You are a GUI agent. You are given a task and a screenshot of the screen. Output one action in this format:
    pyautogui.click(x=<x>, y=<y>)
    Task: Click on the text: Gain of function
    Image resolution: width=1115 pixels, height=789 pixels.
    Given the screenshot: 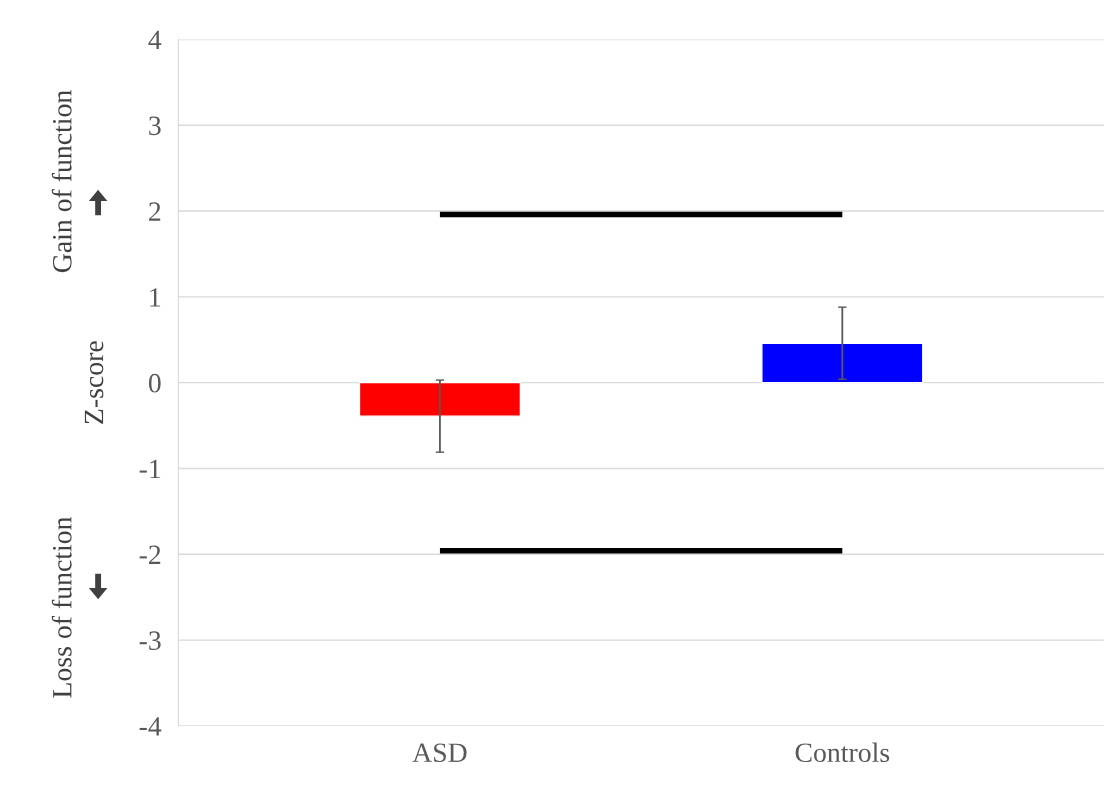 What is the action you would take?
    pyautogui.click(x=61, y=181)
    